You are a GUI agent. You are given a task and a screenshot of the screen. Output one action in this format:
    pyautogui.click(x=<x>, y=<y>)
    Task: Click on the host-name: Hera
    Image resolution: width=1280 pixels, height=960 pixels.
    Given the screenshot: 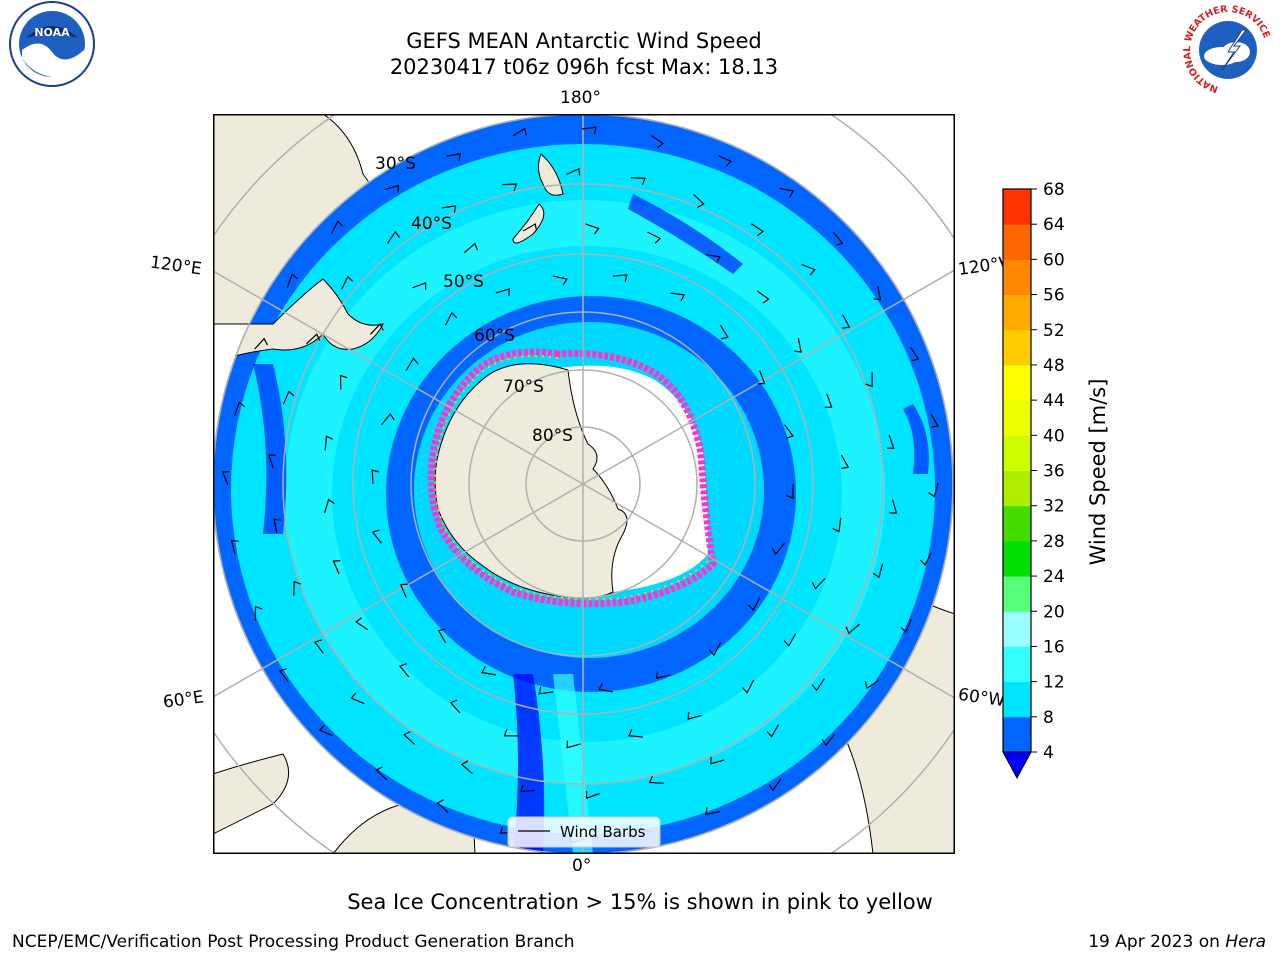 What is the action you would take?
    pyautogui.click(x=1245, y=942)
    